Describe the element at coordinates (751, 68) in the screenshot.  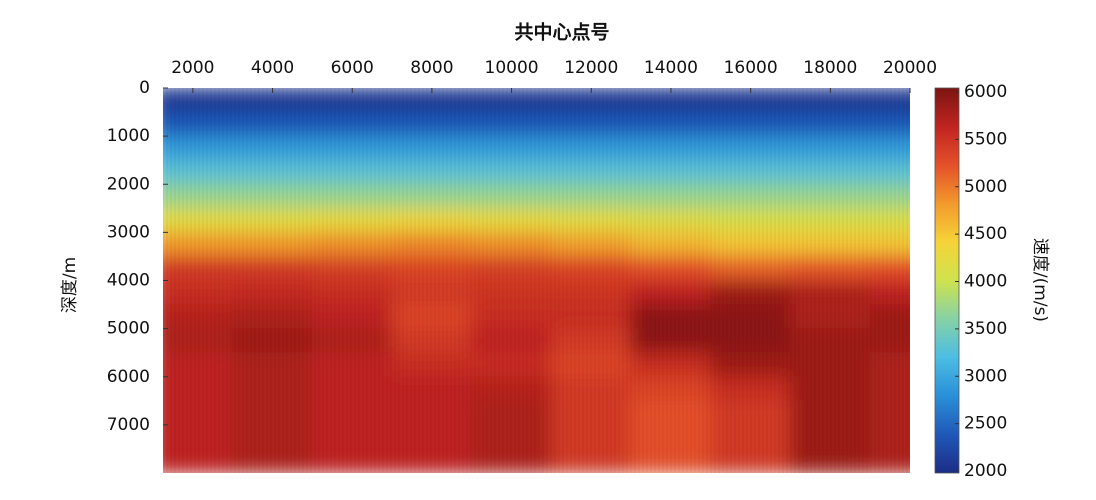
I see `x-tick-label: 16000` at that location.